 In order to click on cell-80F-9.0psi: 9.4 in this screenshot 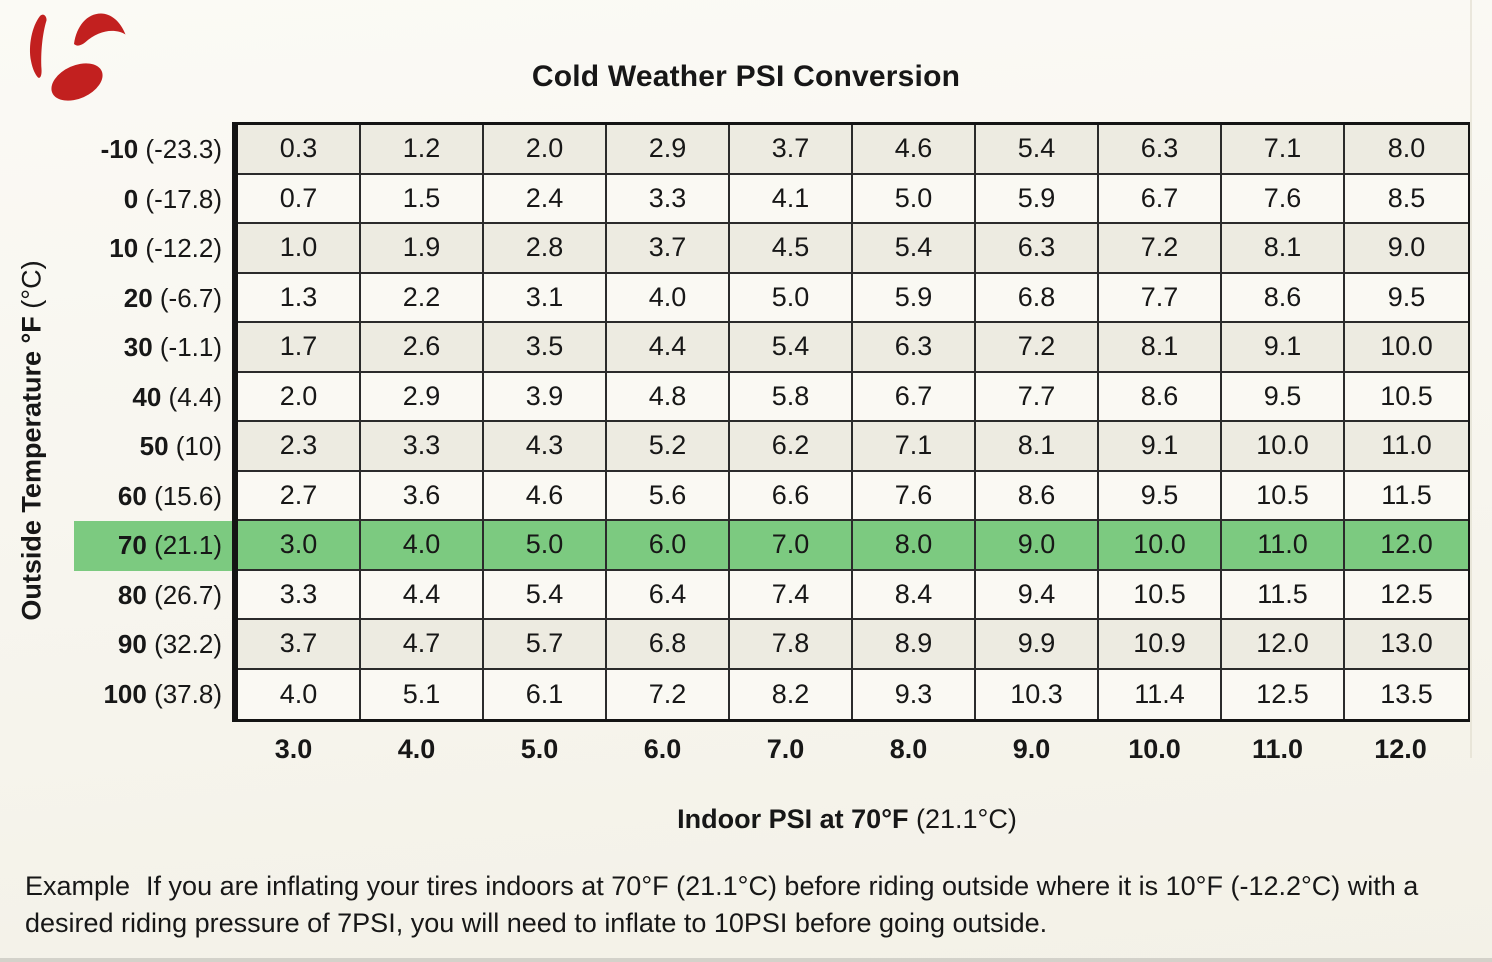, I will do `click(1037, 595)`.